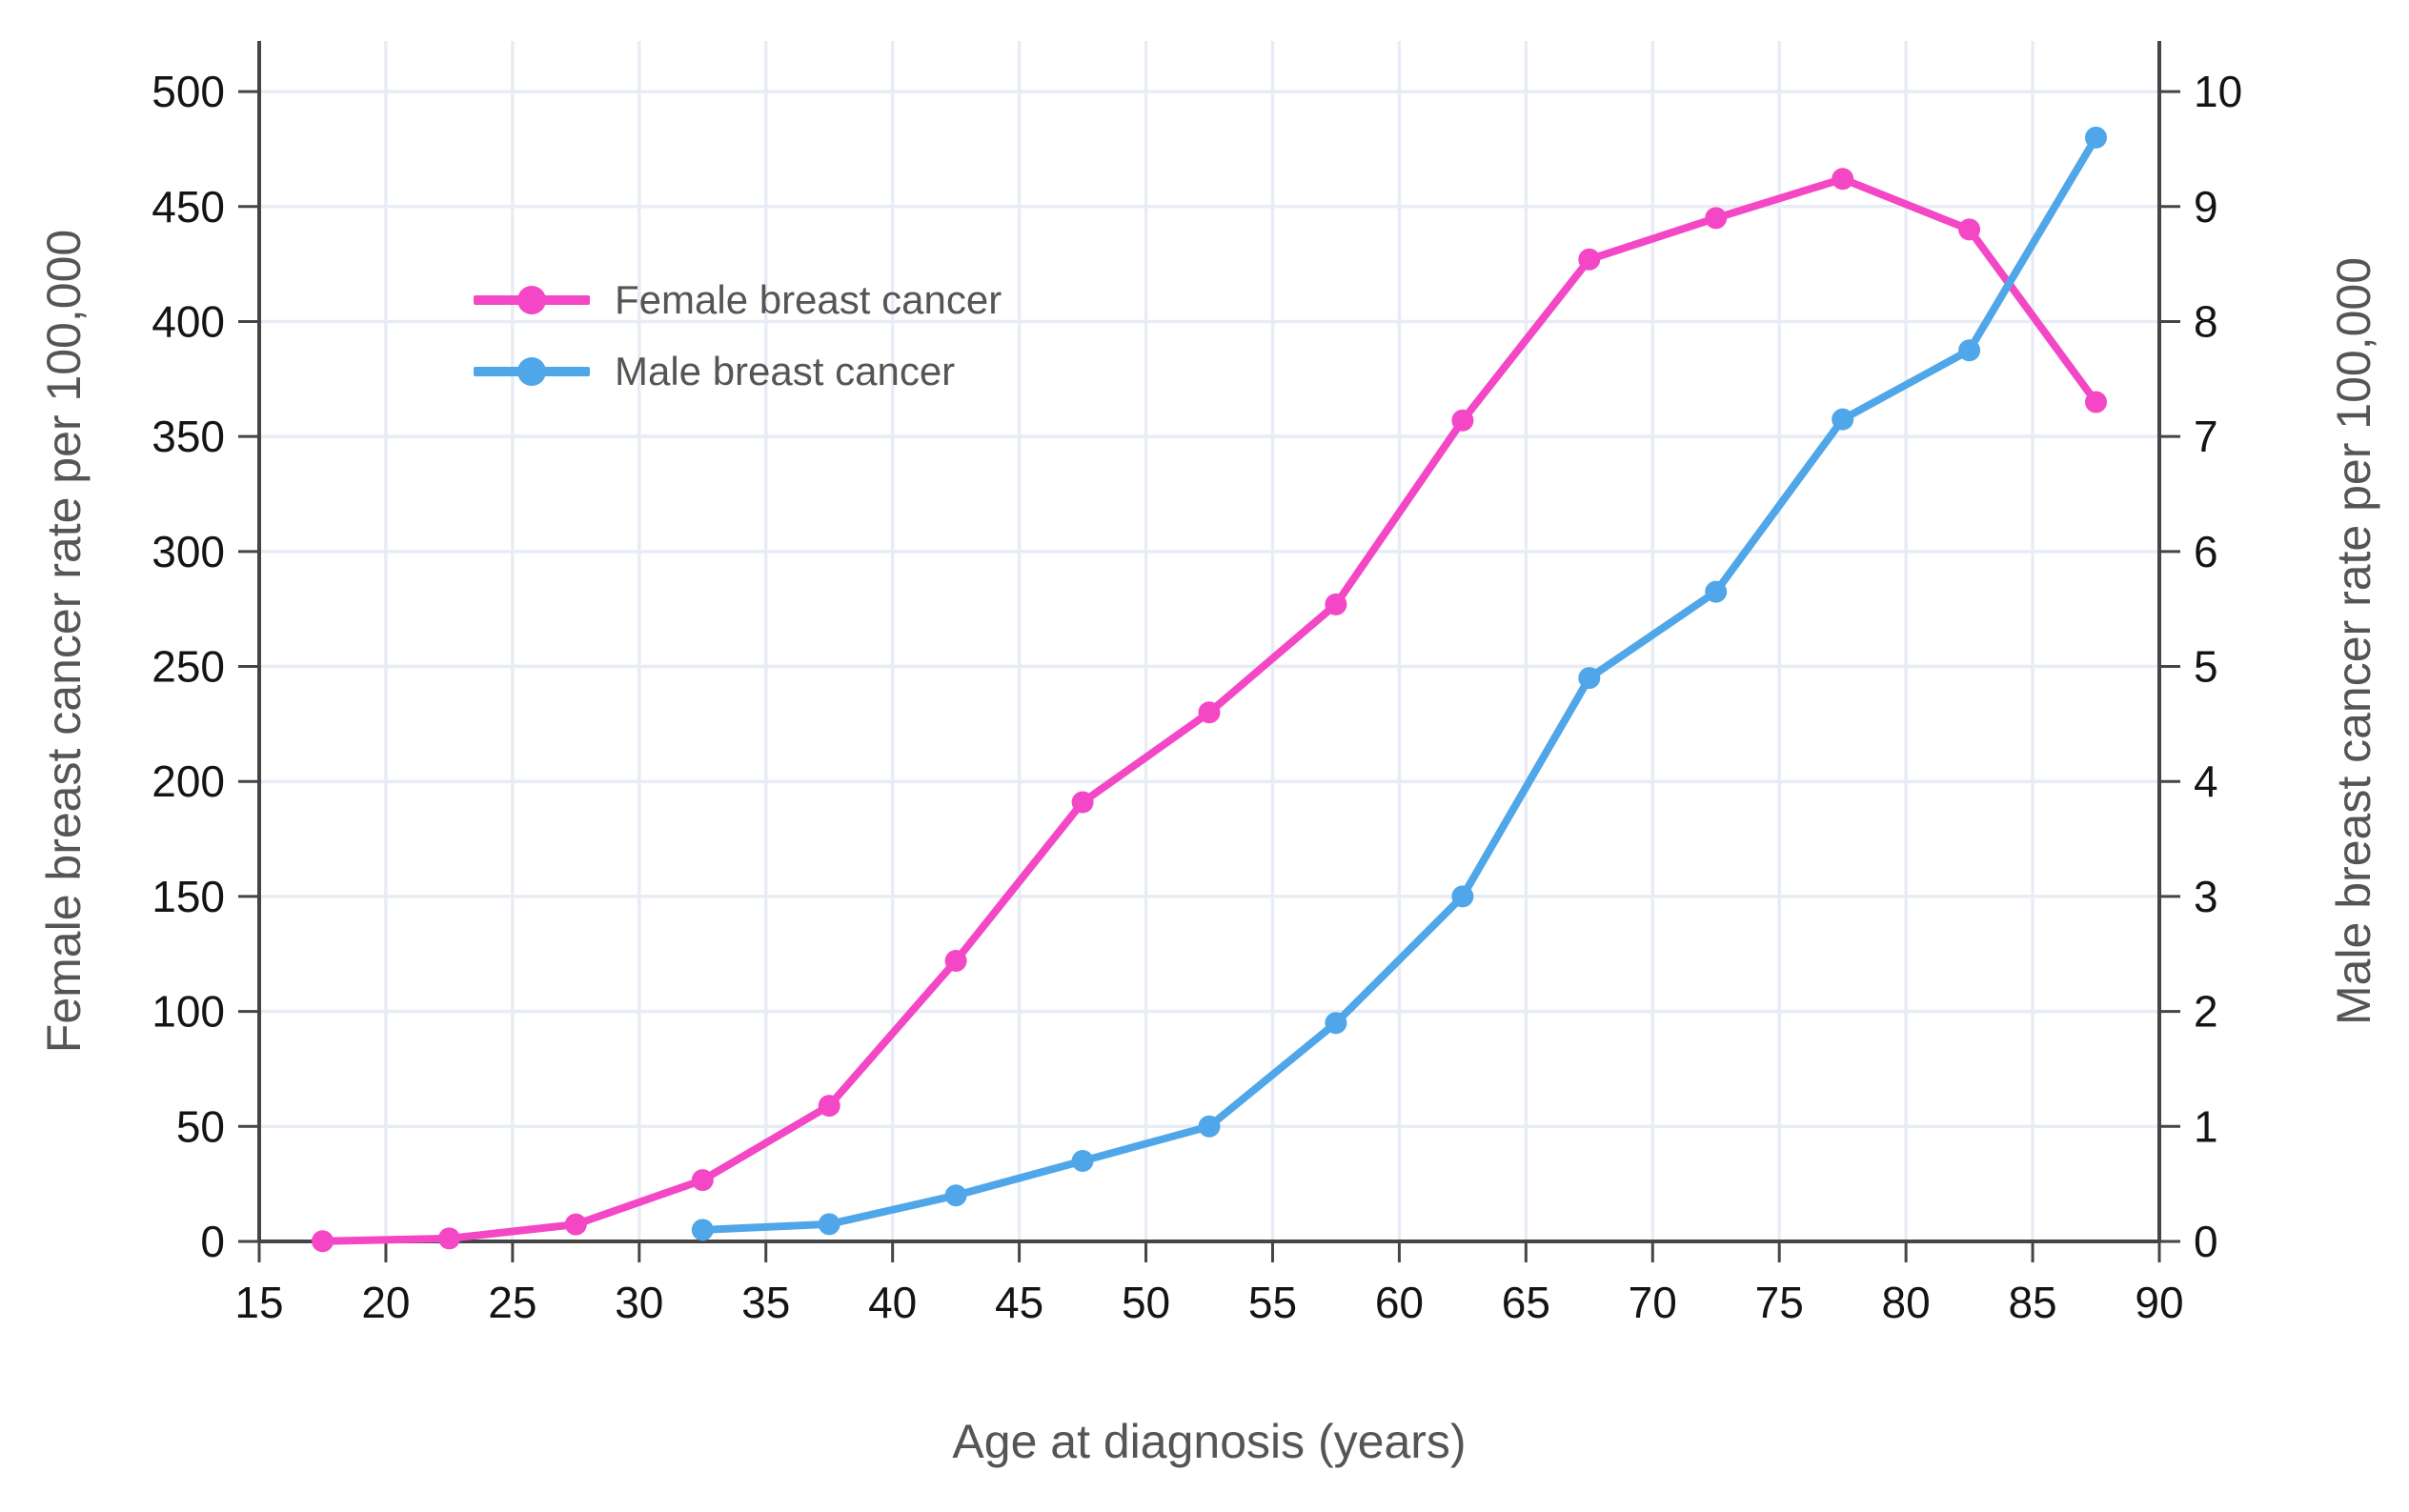 This screenshot has width=2409, height=1512. What do you see at coordinates (2206, 1242) in the screenshot?
I see `y-right-tick-label-0: 0` at bounding box center [2206, 1242].